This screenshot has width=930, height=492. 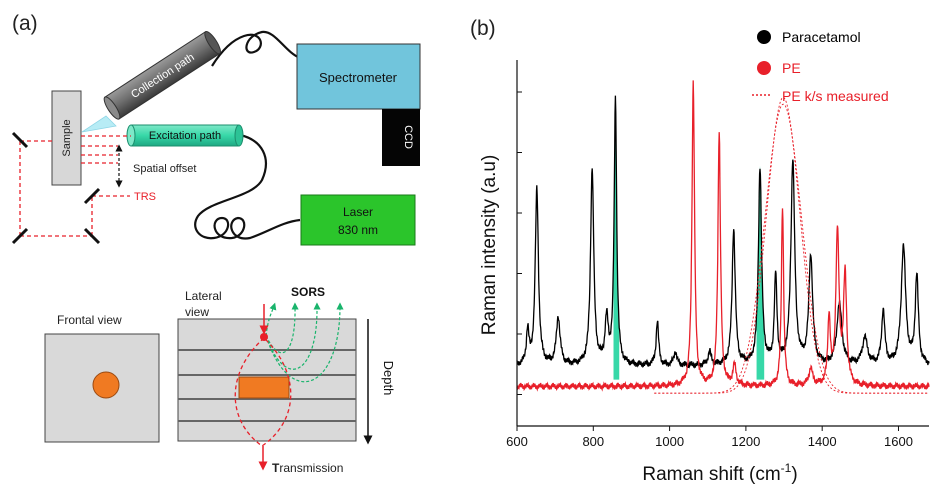 What do you see at coordinates (669, 441) in the screenshot?
I see `x-tick-label: 1000` at bounding box center [669, 441].